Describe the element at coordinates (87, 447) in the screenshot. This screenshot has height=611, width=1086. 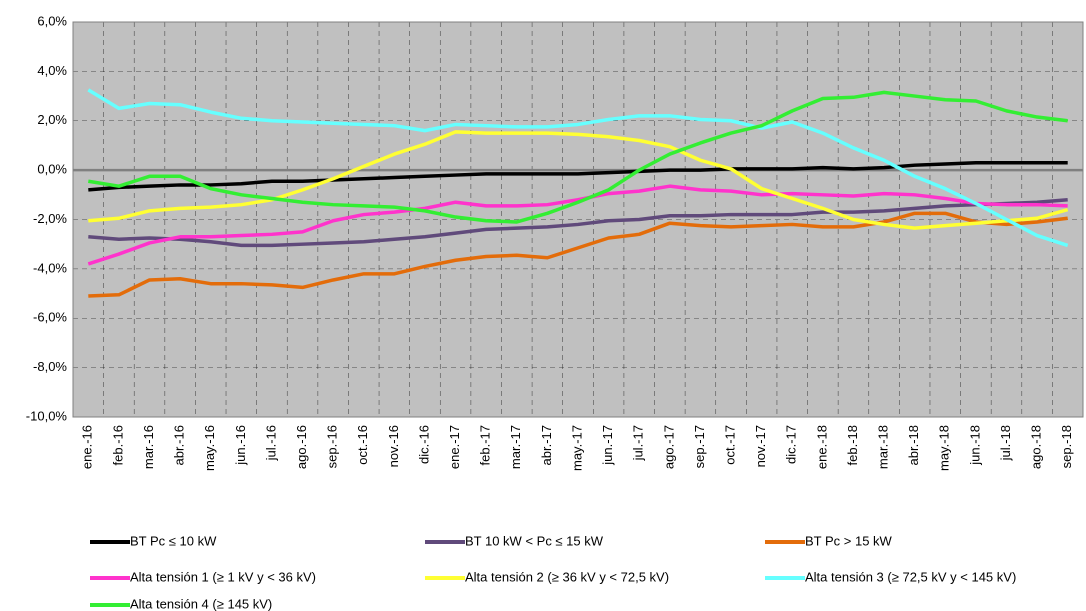
I see `x-tick-label: ene.-16` at that location.